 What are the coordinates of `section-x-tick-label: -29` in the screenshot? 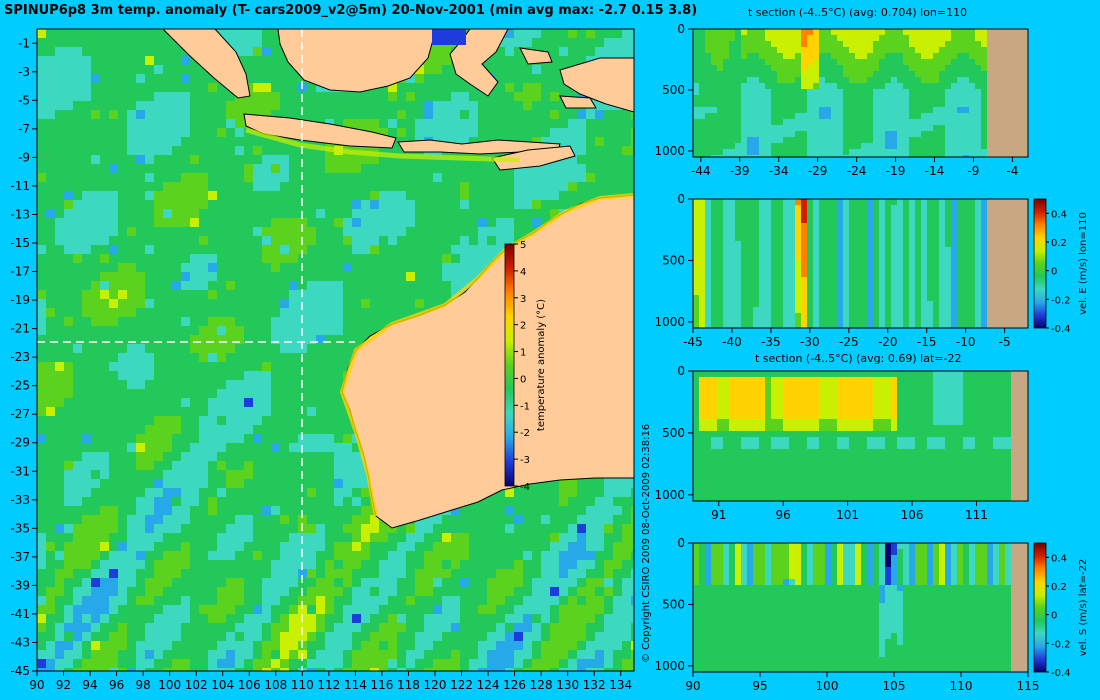 It's located at (818, 171).